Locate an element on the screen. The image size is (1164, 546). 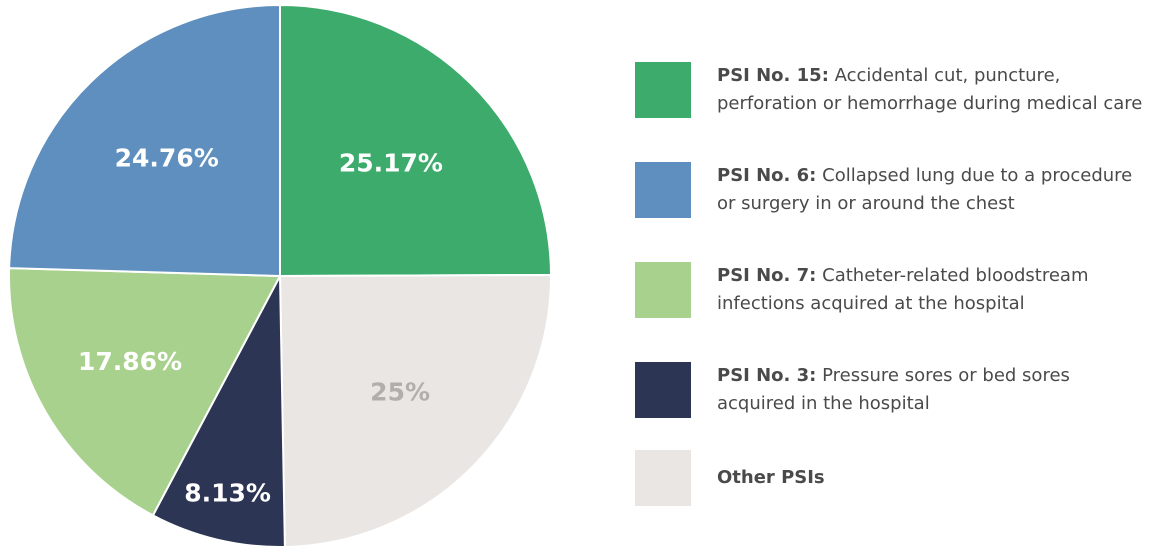
legend-item: Other PSIs is located at coordinates (891, 478).